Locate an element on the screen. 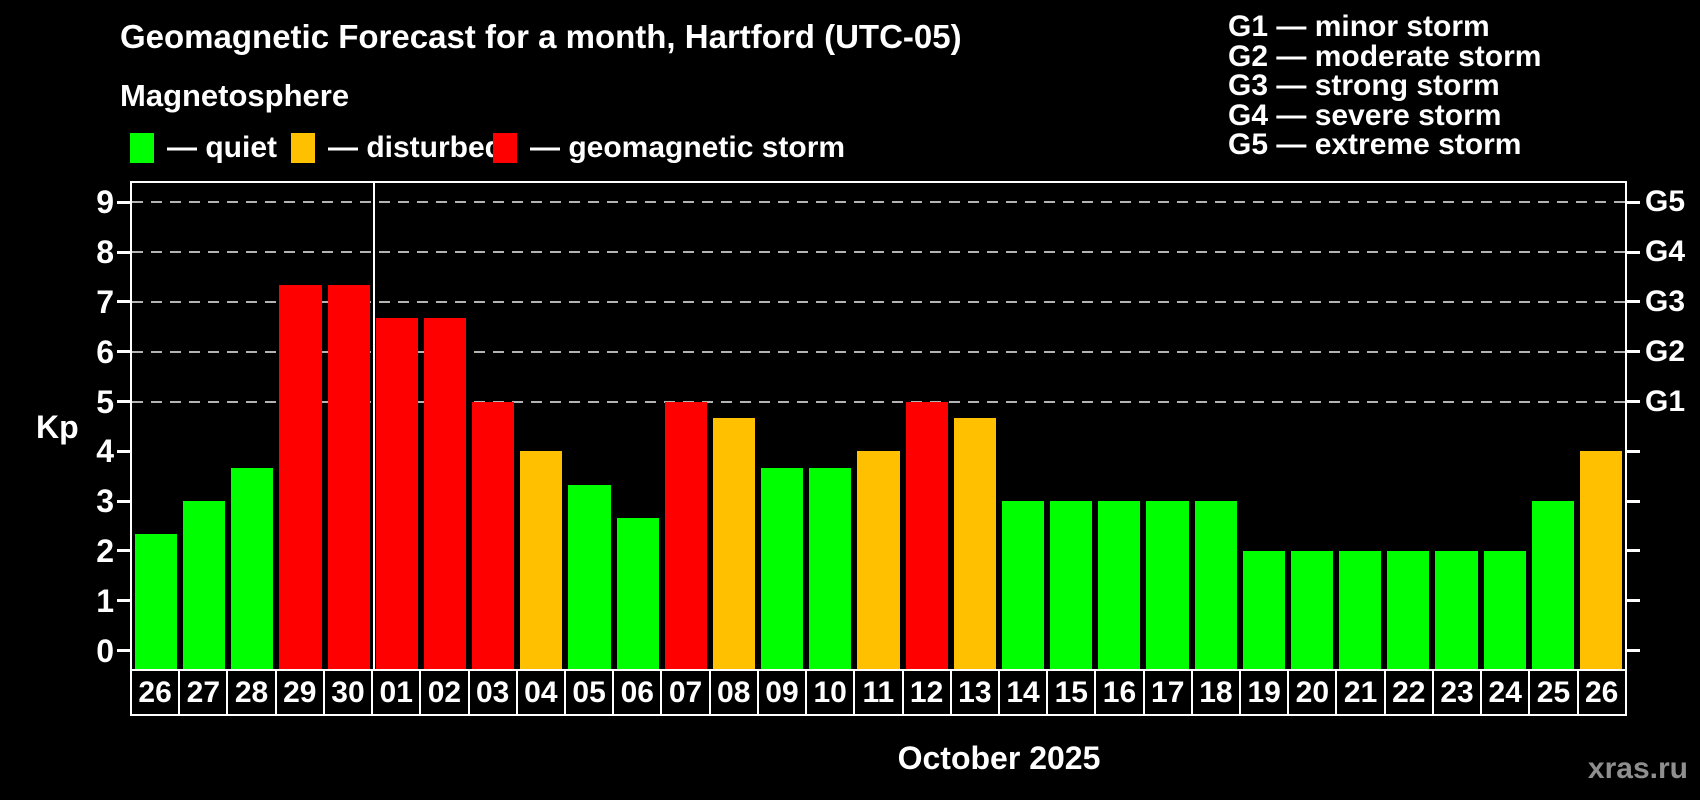 The height and width of the screenshot is (800, 1700). gridline-kp5 is located at coordinates (878, 401).